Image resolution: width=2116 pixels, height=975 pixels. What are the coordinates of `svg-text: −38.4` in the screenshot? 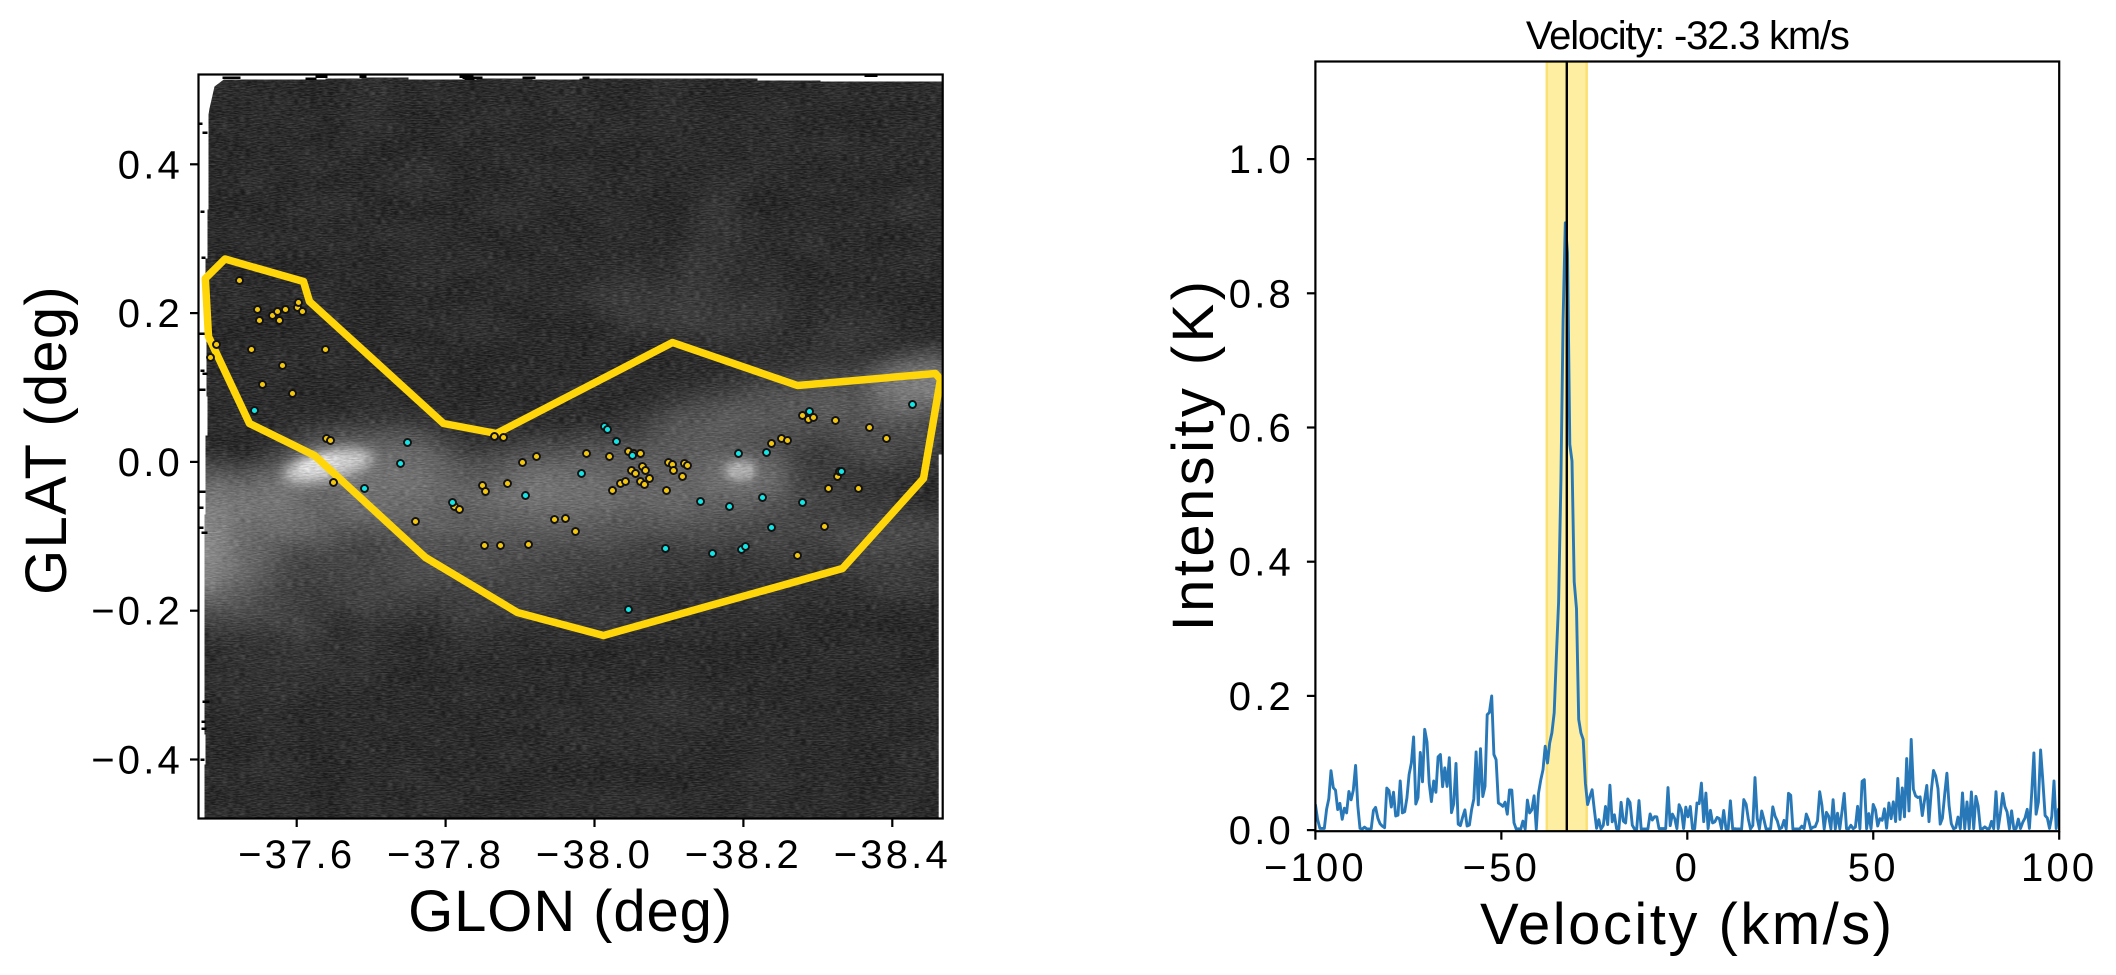 It's located at (892, 855).